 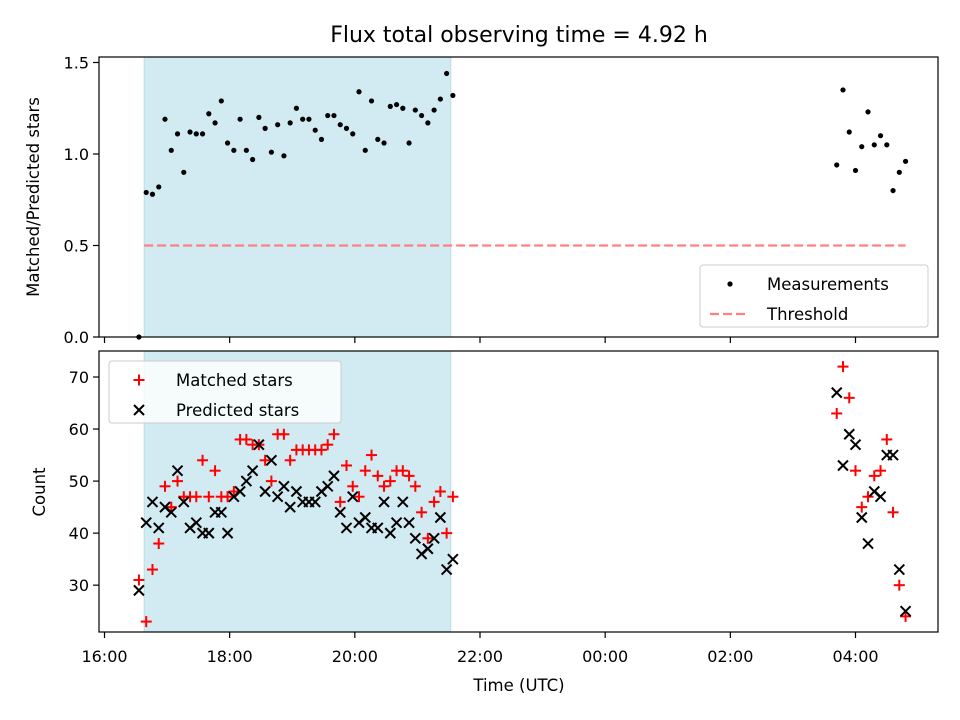 What do you see at coordinates (79, 533) in the screenshot?
I see `y-tick-label: 40` at bounding box center [79, 533].